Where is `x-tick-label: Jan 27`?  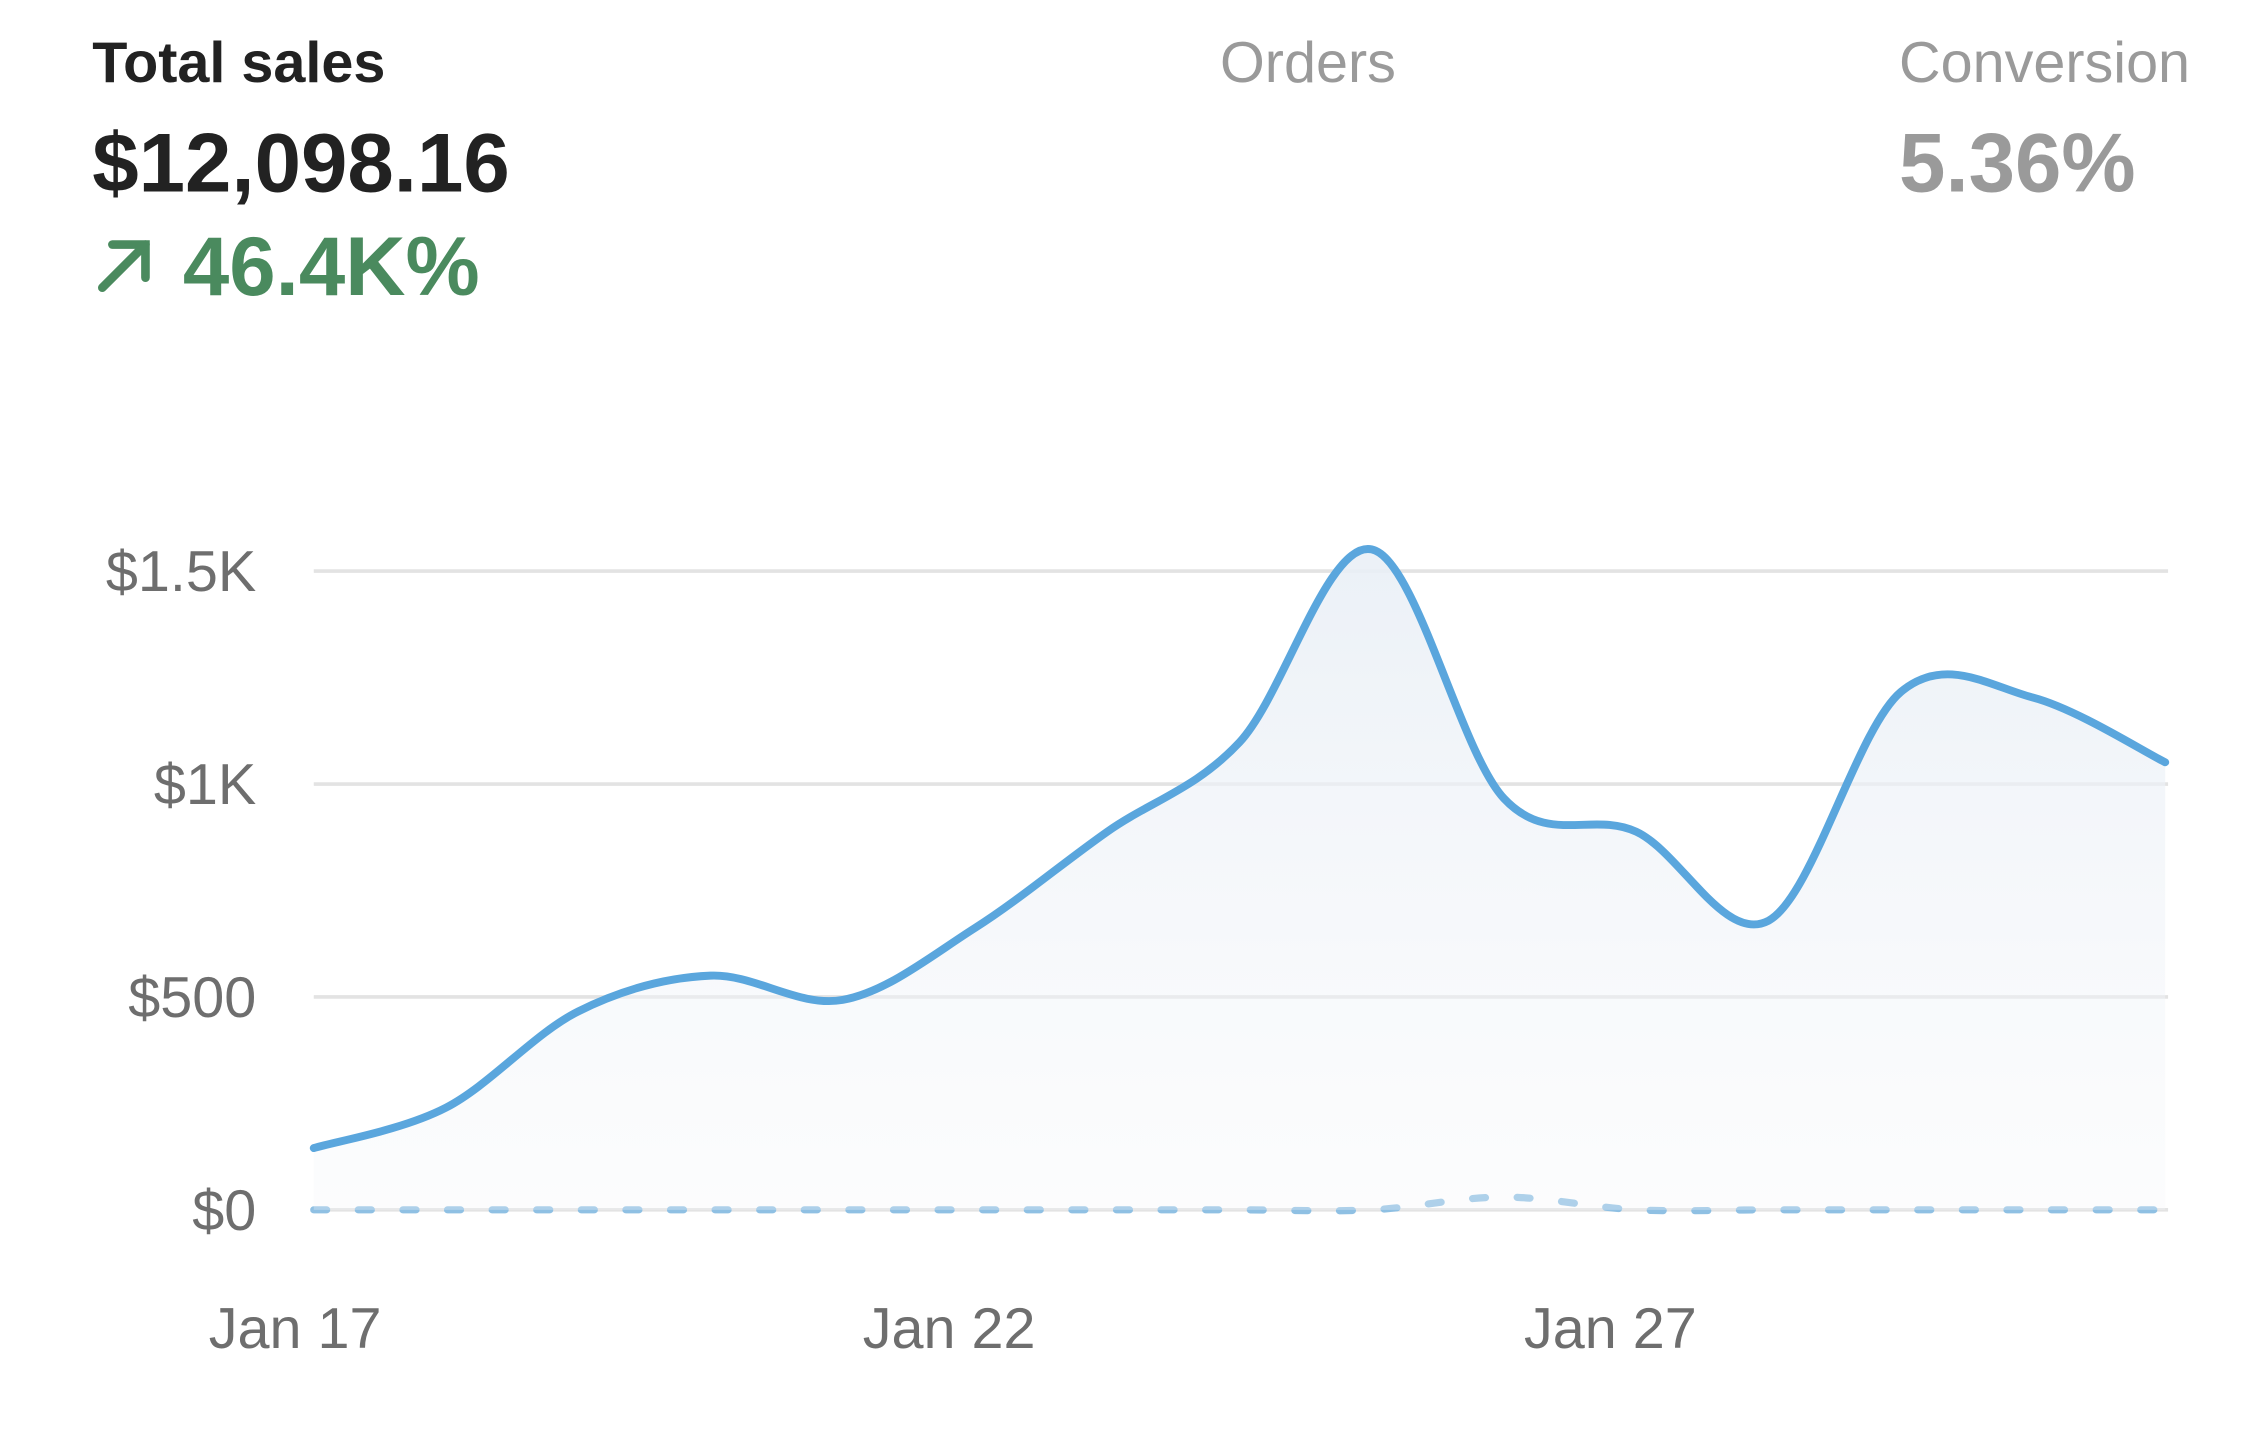 x-tick-label: Jan 27 is located at coordinates (1610, 1329).